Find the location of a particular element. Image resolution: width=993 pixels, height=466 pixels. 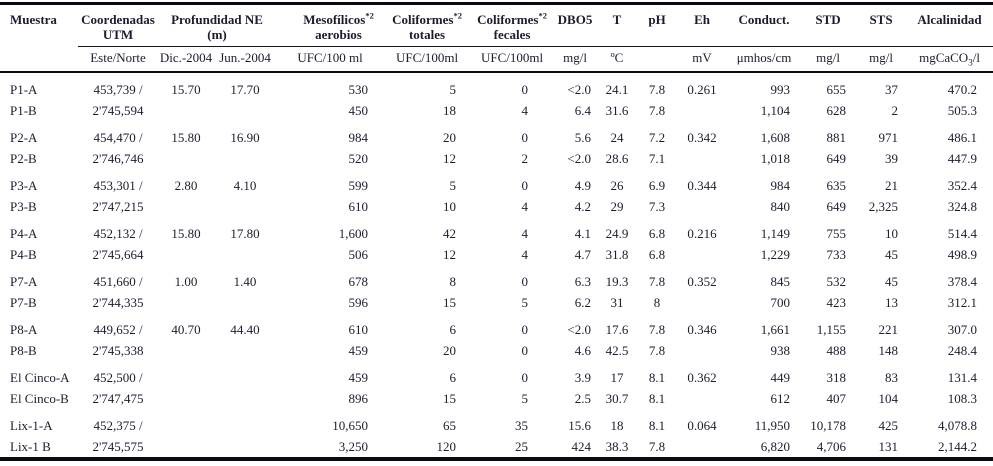

table-cell: 2'745,338 is located at coordinates (118, 350).